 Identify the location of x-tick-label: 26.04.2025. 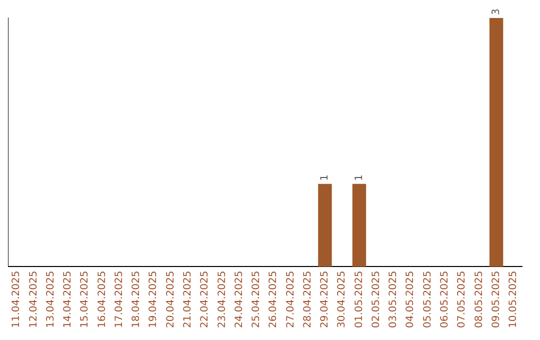
(274, 299).